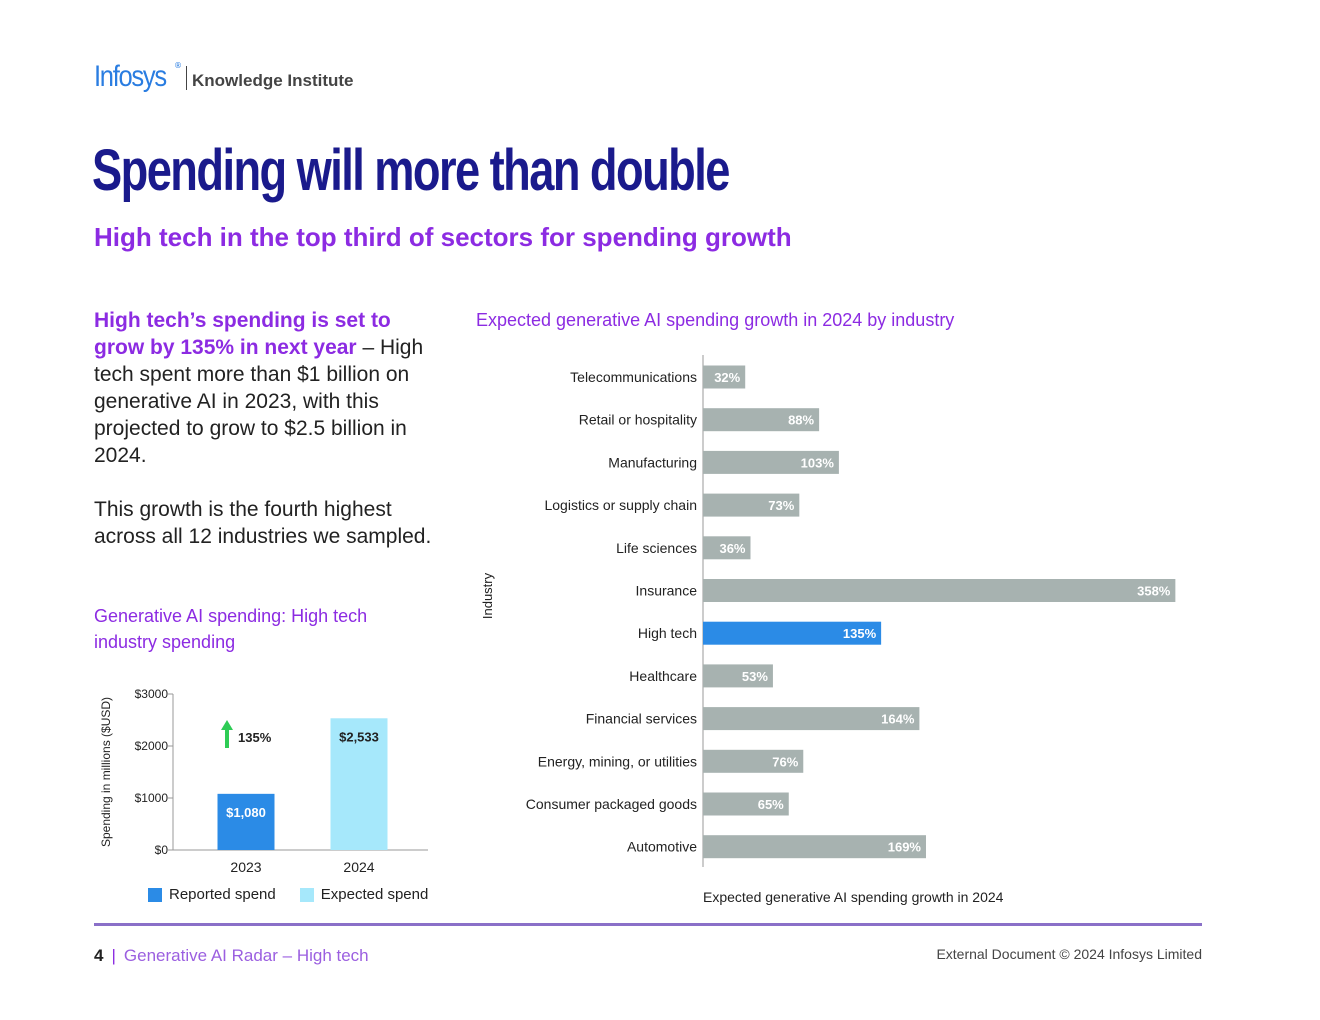 This screenshot has height=1020, width=1320. I want to click on legend-swatch-expected, so click(306, 894).